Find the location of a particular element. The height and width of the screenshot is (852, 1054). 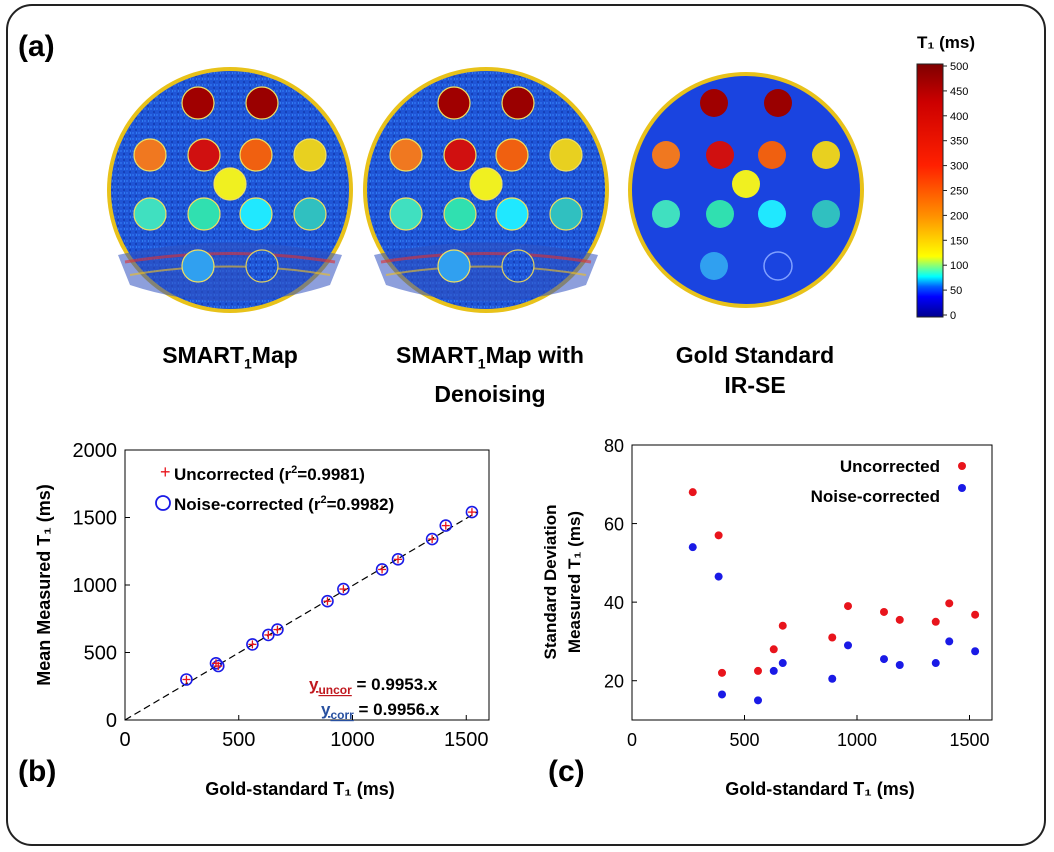

eq-subscript: uncor is located at coordinates (335, 690).